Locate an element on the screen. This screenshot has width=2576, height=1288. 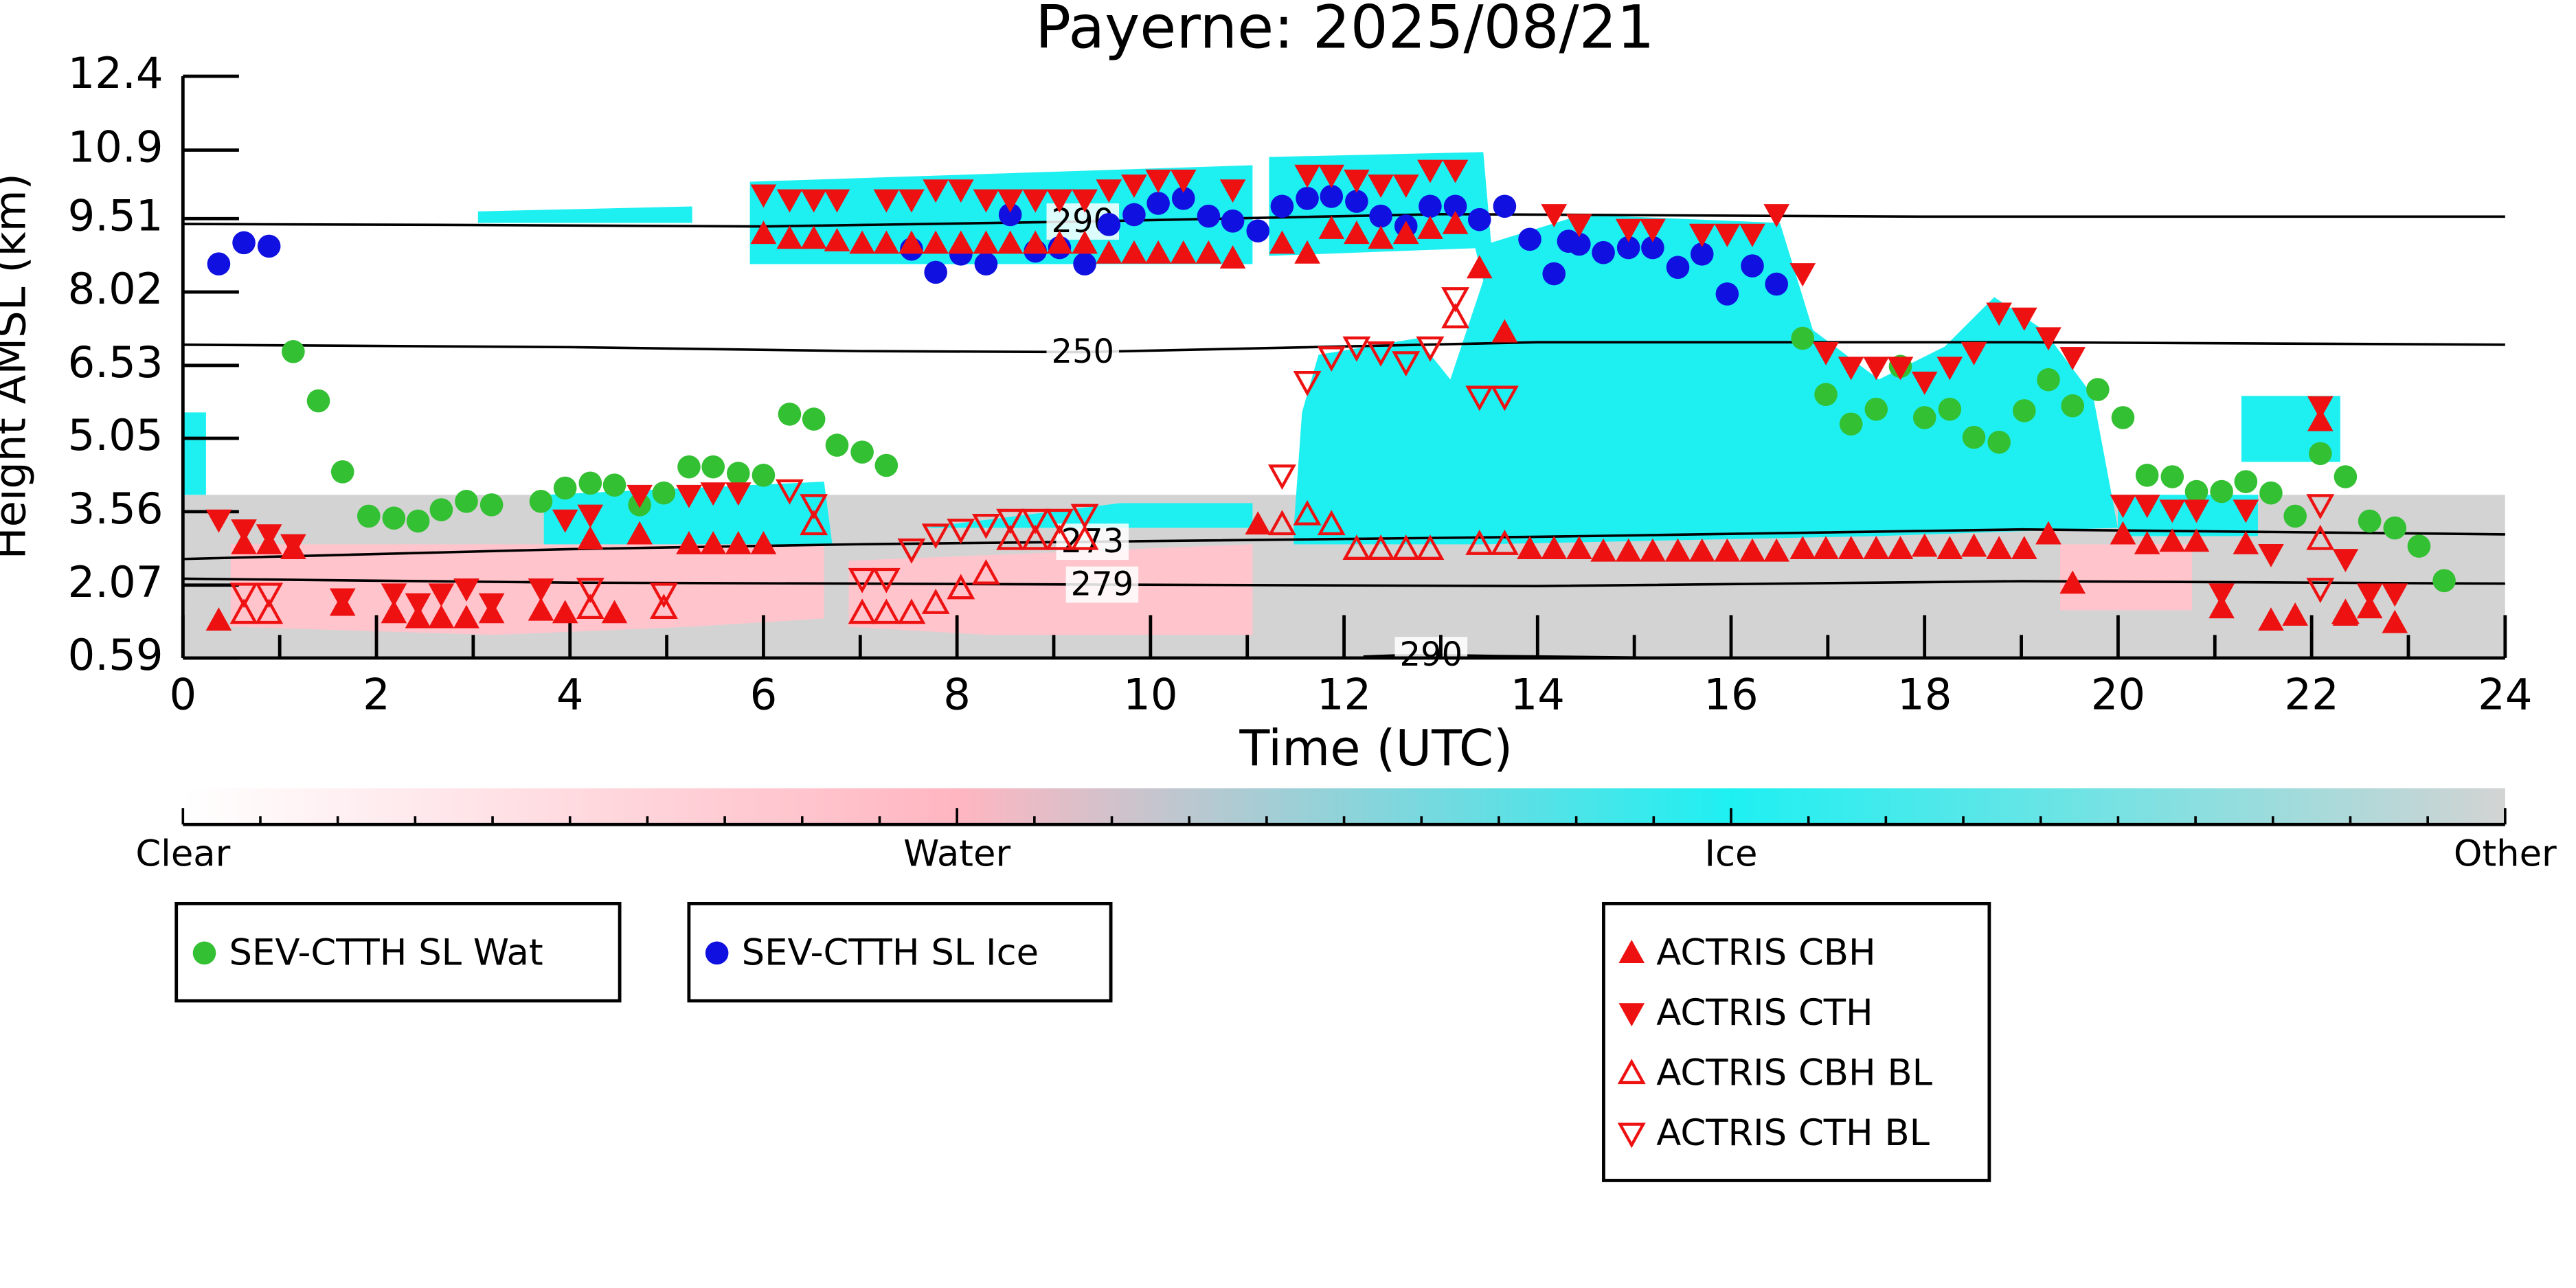
y-tick-label: 5.05 is located at coordinates (115, 435).